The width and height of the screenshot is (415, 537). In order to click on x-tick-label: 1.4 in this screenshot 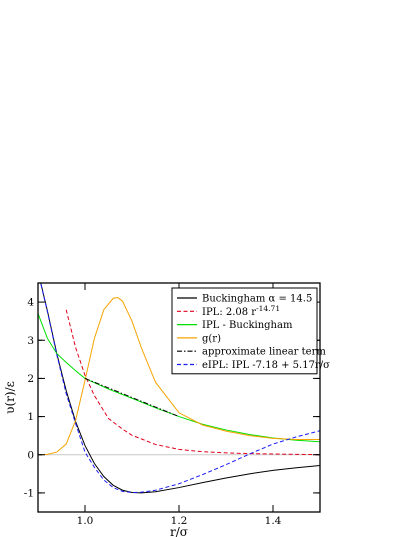, I will do `click(273, 521)`.